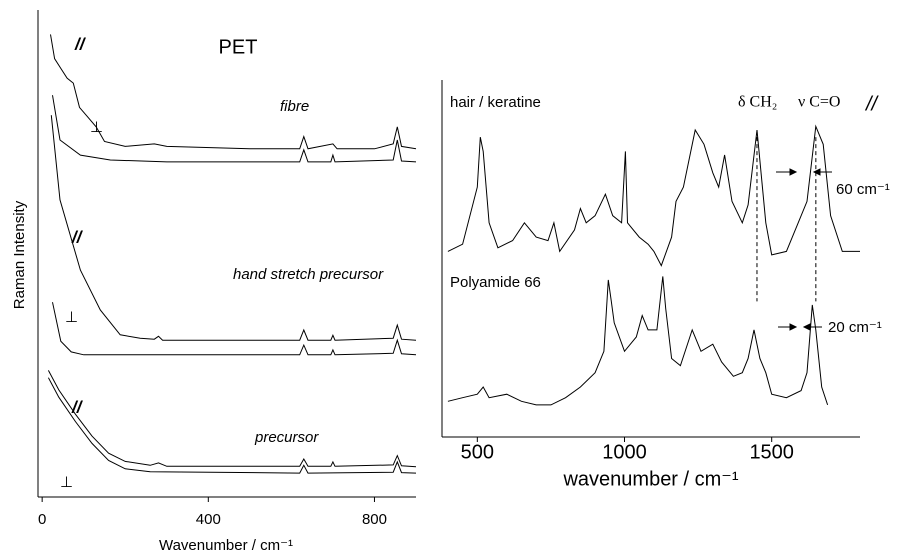 This screenshot has width=904, height=555. What do you see at coordinates (42, 519) in the screenshot?
I see `x-tick-label: 0` at bounding box center [42, 519].